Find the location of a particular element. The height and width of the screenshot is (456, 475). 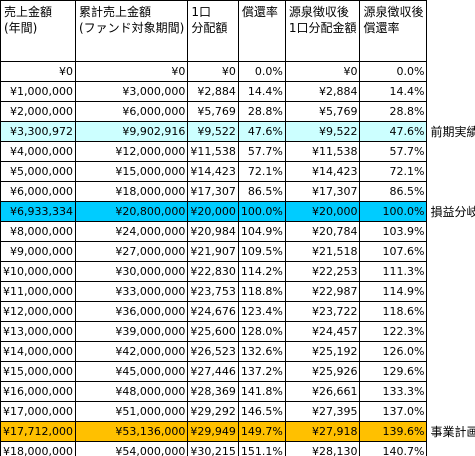

data-cell: ¥9,522 is located at coordinates (322, 131).